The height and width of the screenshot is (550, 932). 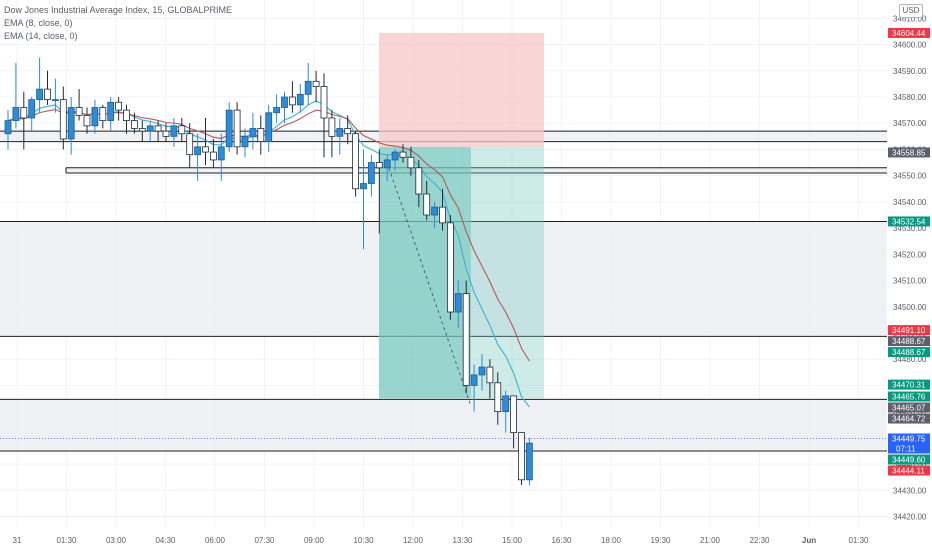 What do you see at coordinates (363, 540) in the screenshot?
I see `time-tick-label: 10:30` at bounding box center [363, 540].